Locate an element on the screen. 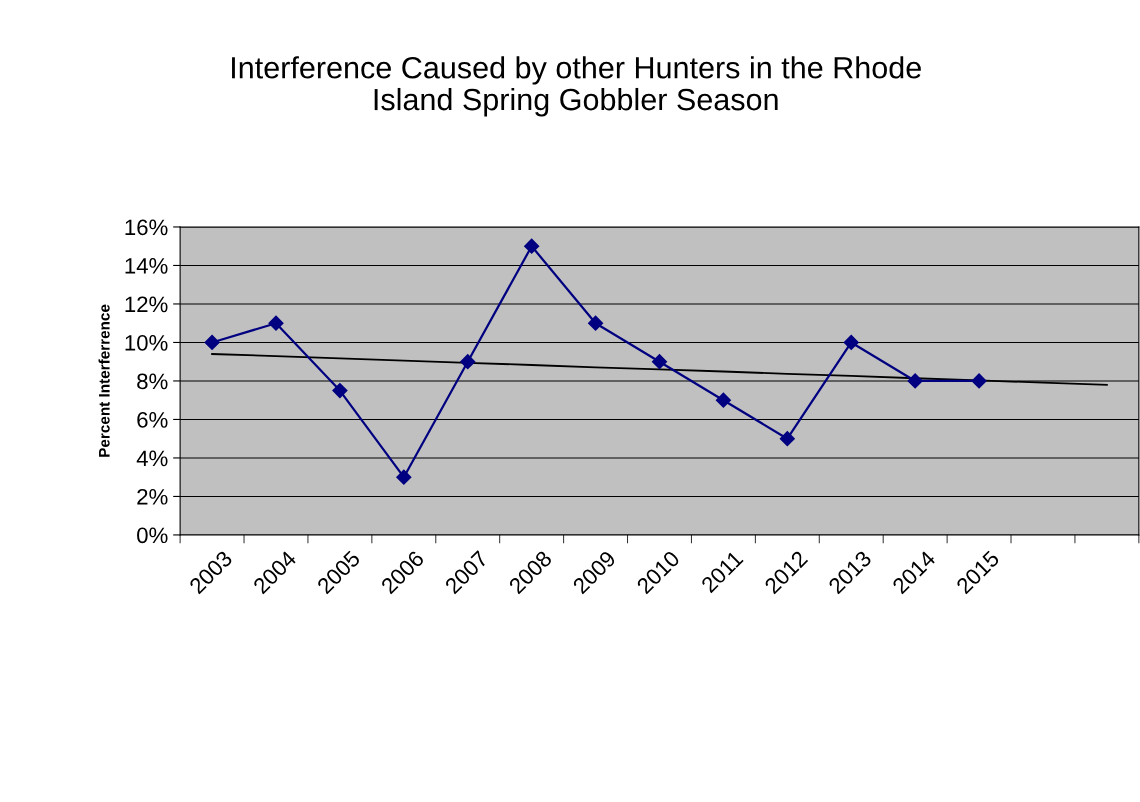 The height and width of the screenshot is (802, 1140). y-tick-label: 12% is located at coordinates (146, 304).